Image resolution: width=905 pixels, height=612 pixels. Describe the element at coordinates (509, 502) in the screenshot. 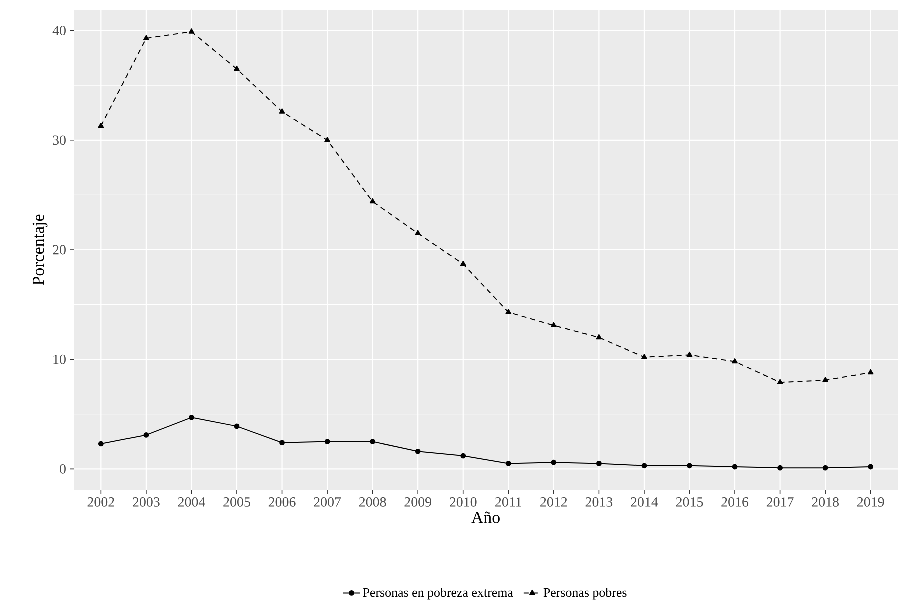

I see `x-tick-label: 2011` at that location.